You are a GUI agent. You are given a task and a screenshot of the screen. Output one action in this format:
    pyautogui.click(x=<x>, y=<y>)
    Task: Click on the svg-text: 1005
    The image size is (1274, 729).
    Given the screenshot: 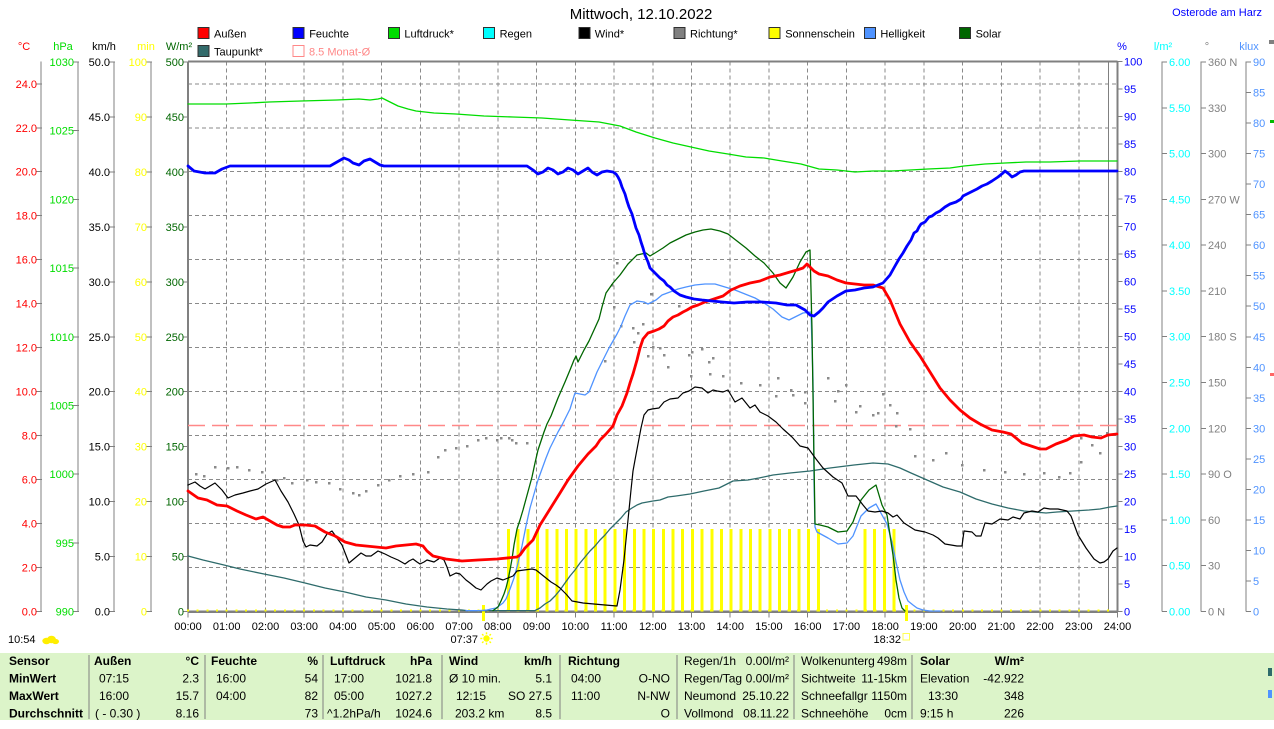 What is the action you would take?
    pyautogui.click(x=62, y=406)
    